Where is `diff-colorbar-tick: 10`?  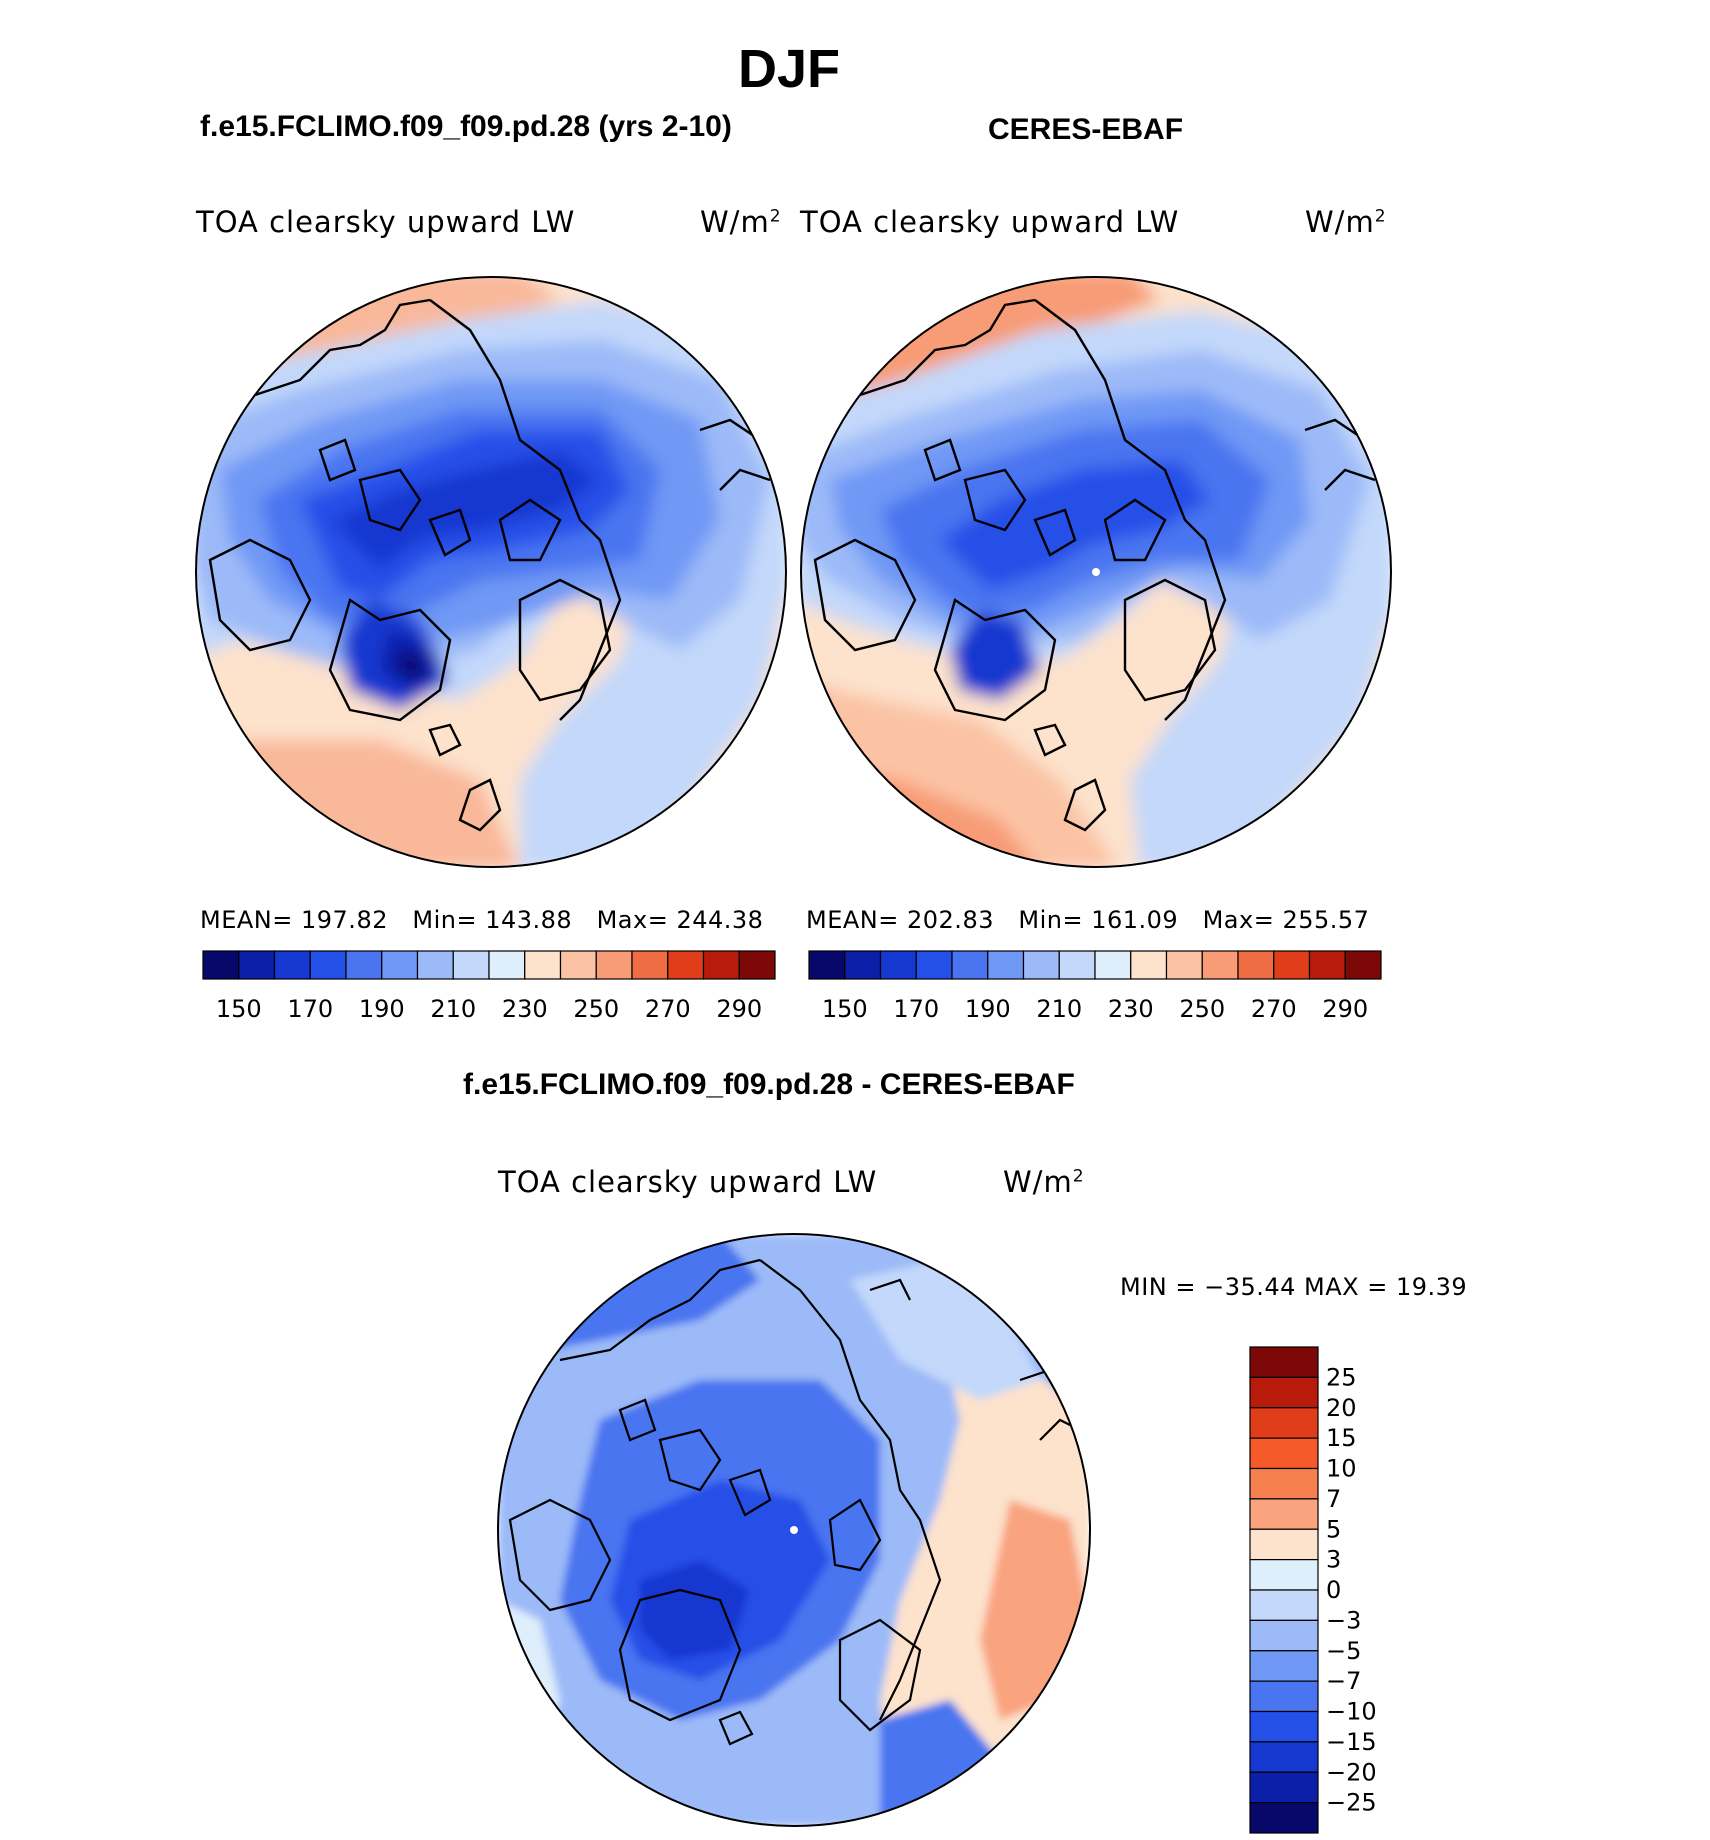
diff-colorbar-tick: 10 is located at coordinates (1341, 1469).